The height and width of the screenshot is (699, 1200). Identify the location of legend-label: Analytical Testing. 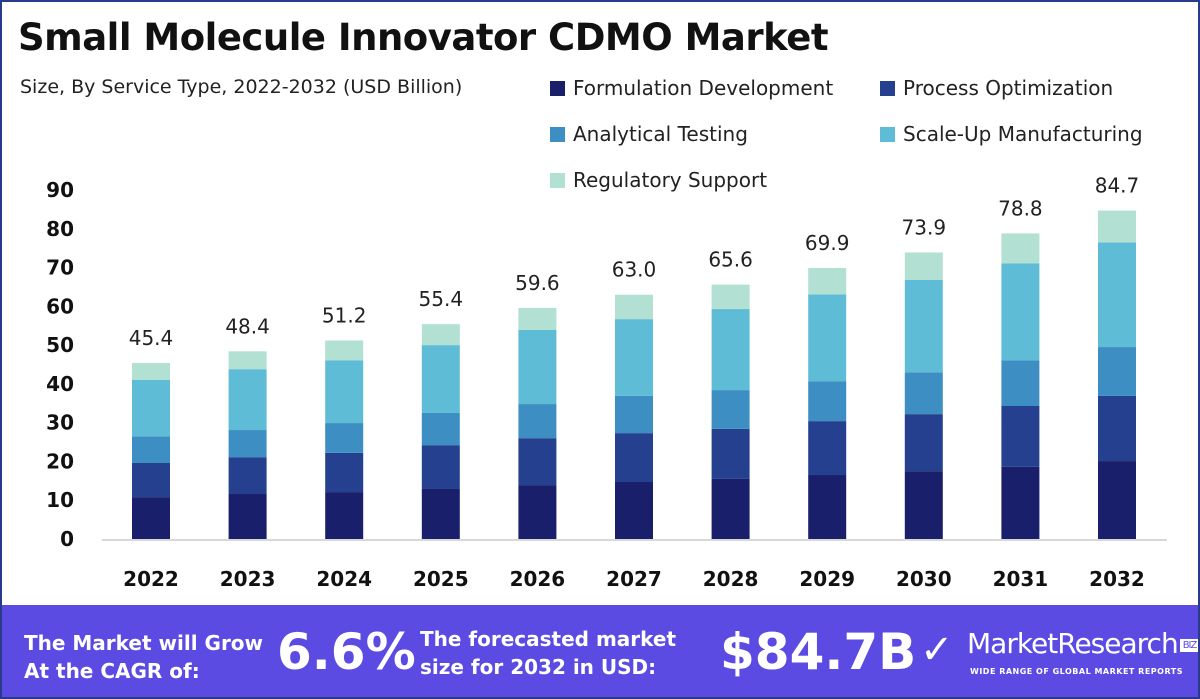
(660, 134).